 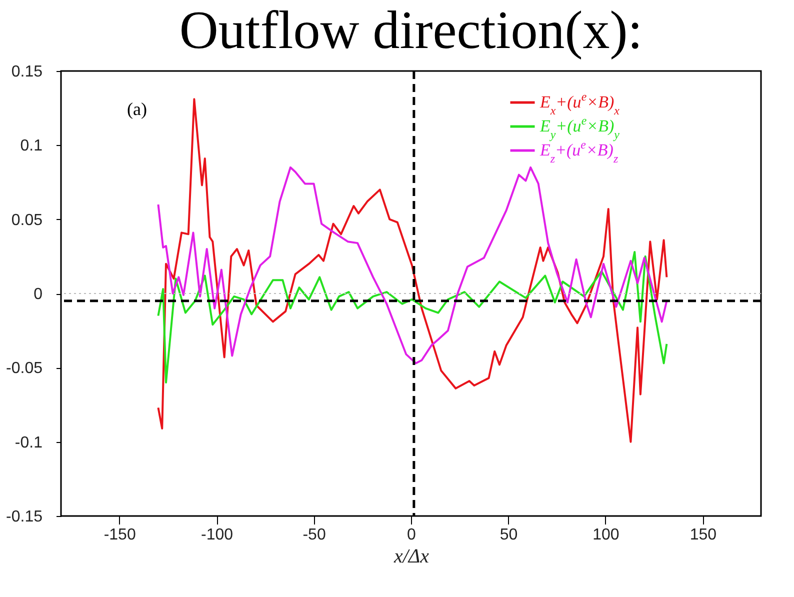 What do you see at coordinates (217, 535) in the screenshot?
I see `x-tick-label: -100` at bounding box center [217, 535].